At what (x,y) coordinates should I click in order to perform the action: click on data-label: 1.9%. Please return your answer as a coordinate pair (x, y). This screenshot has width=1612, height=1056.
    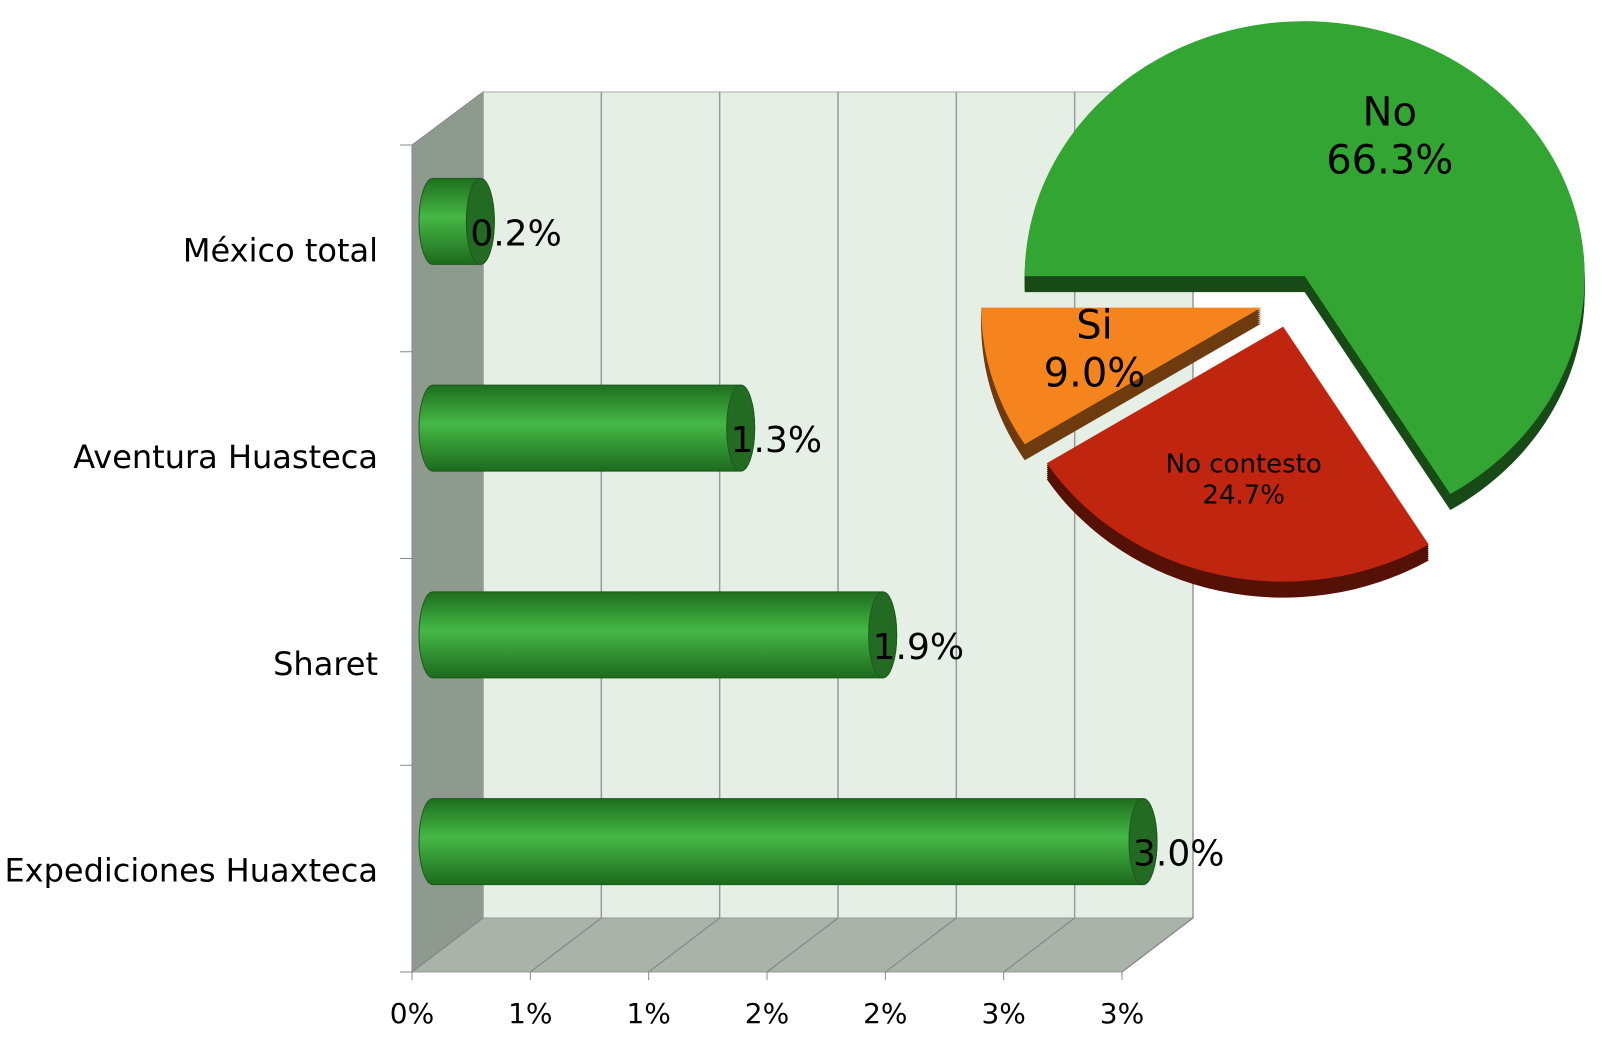
    Looking at the image, I should click on (918, 647).